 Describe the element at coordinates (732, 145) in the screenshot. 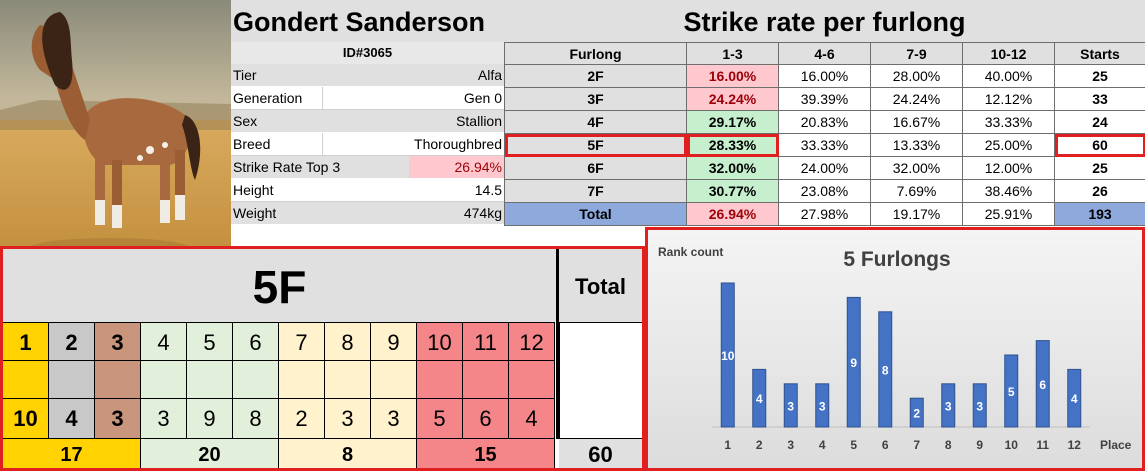

I see `rate-cell-highlighted: 28.33%` at that location.